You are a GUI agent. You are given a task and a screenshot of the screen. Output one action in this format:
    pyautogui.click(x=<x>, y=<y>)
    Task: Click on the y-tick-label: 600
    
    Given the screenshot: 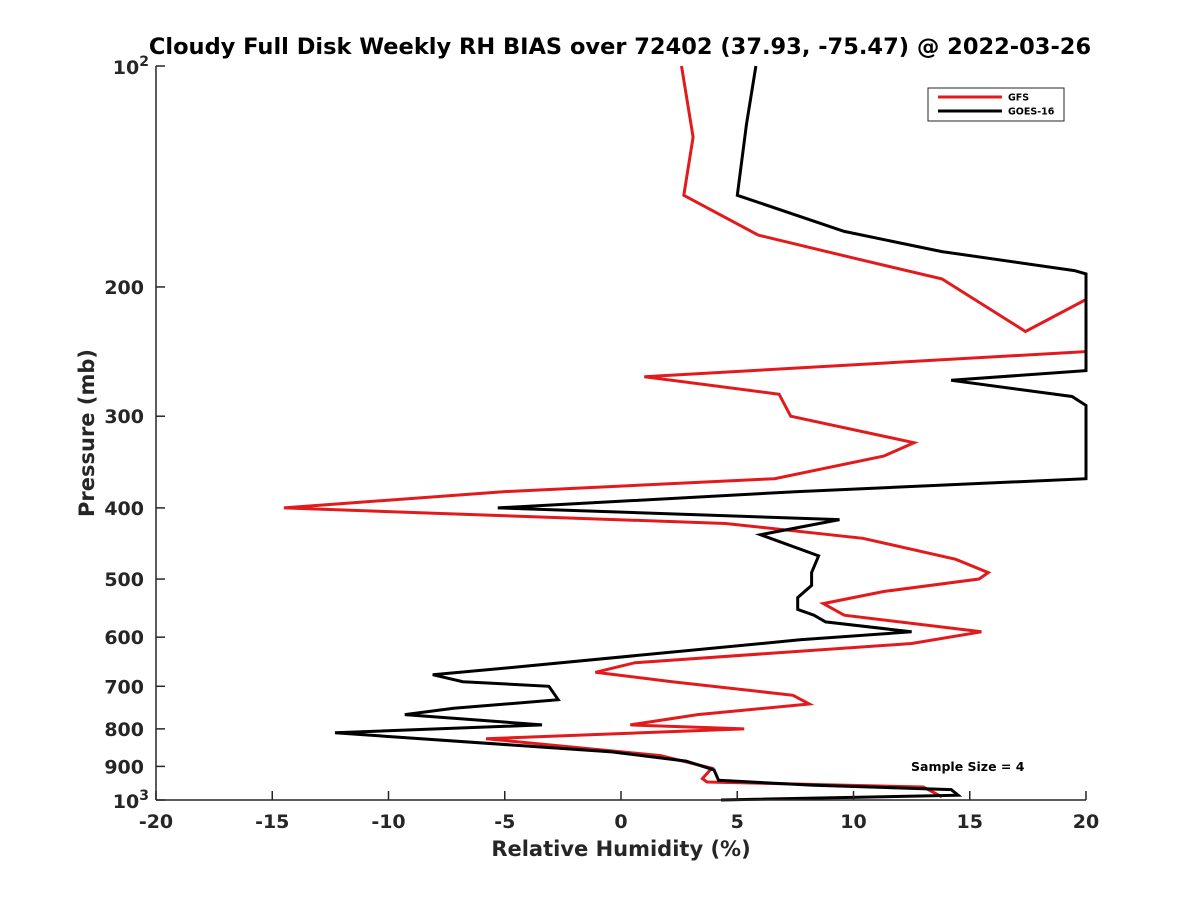 What is the action you would take?
    pyautogui.click(x=124, y=638)
    